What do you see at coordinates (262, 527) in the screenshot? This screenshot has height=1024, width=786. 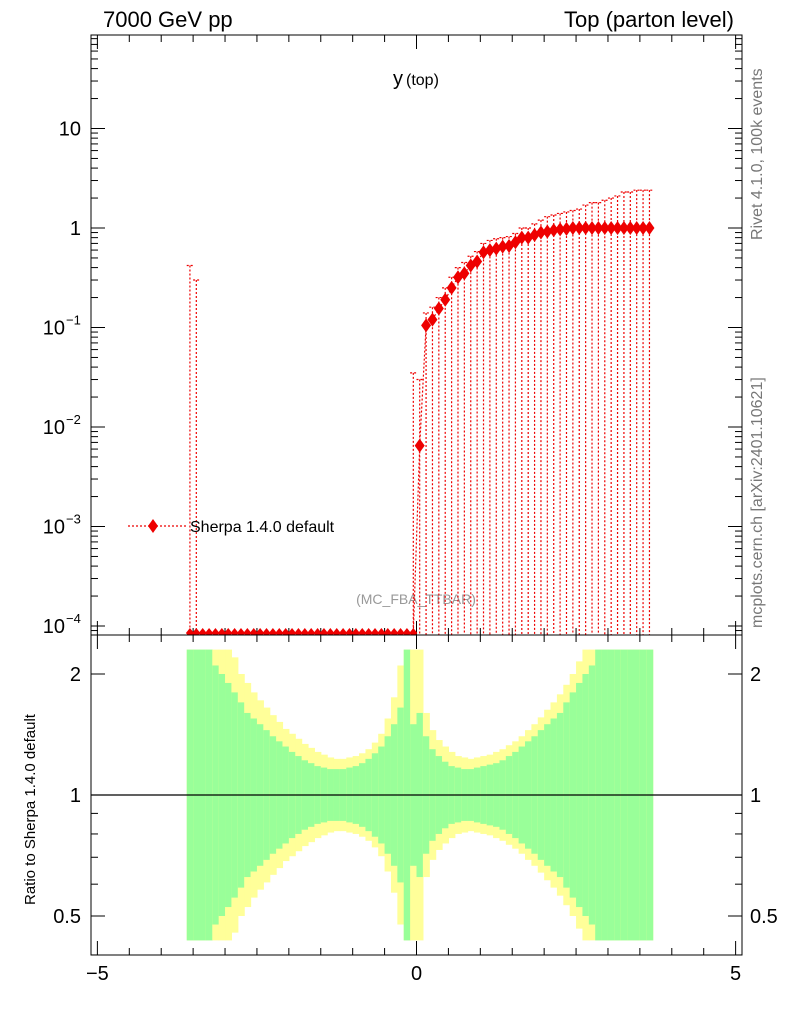 I see `legend-label: Sherpa 1.4.0 default` at bounding box center [262, 527].